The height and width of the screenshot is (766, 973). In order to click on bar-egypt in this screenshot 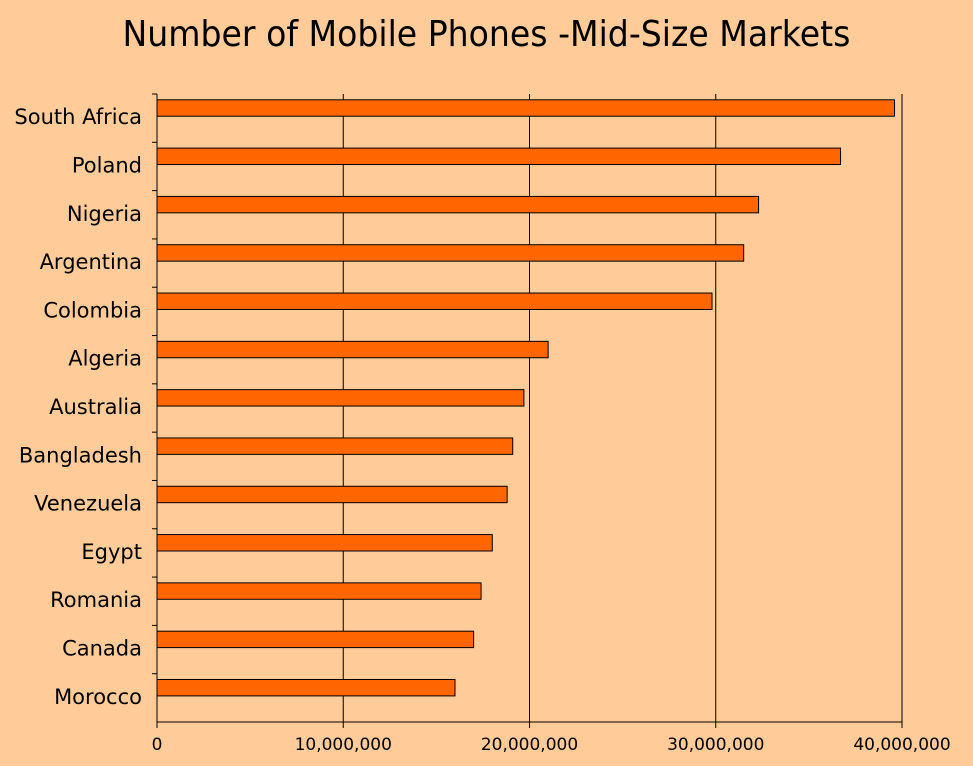, I will do `click(324, 543)`.